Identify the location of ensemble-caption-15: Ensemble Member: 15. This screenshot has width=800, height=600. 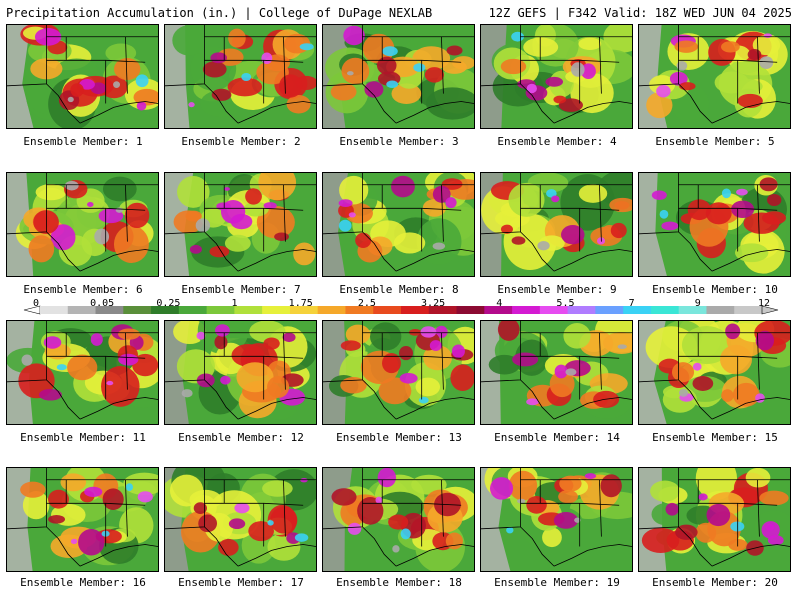
(715, 437).